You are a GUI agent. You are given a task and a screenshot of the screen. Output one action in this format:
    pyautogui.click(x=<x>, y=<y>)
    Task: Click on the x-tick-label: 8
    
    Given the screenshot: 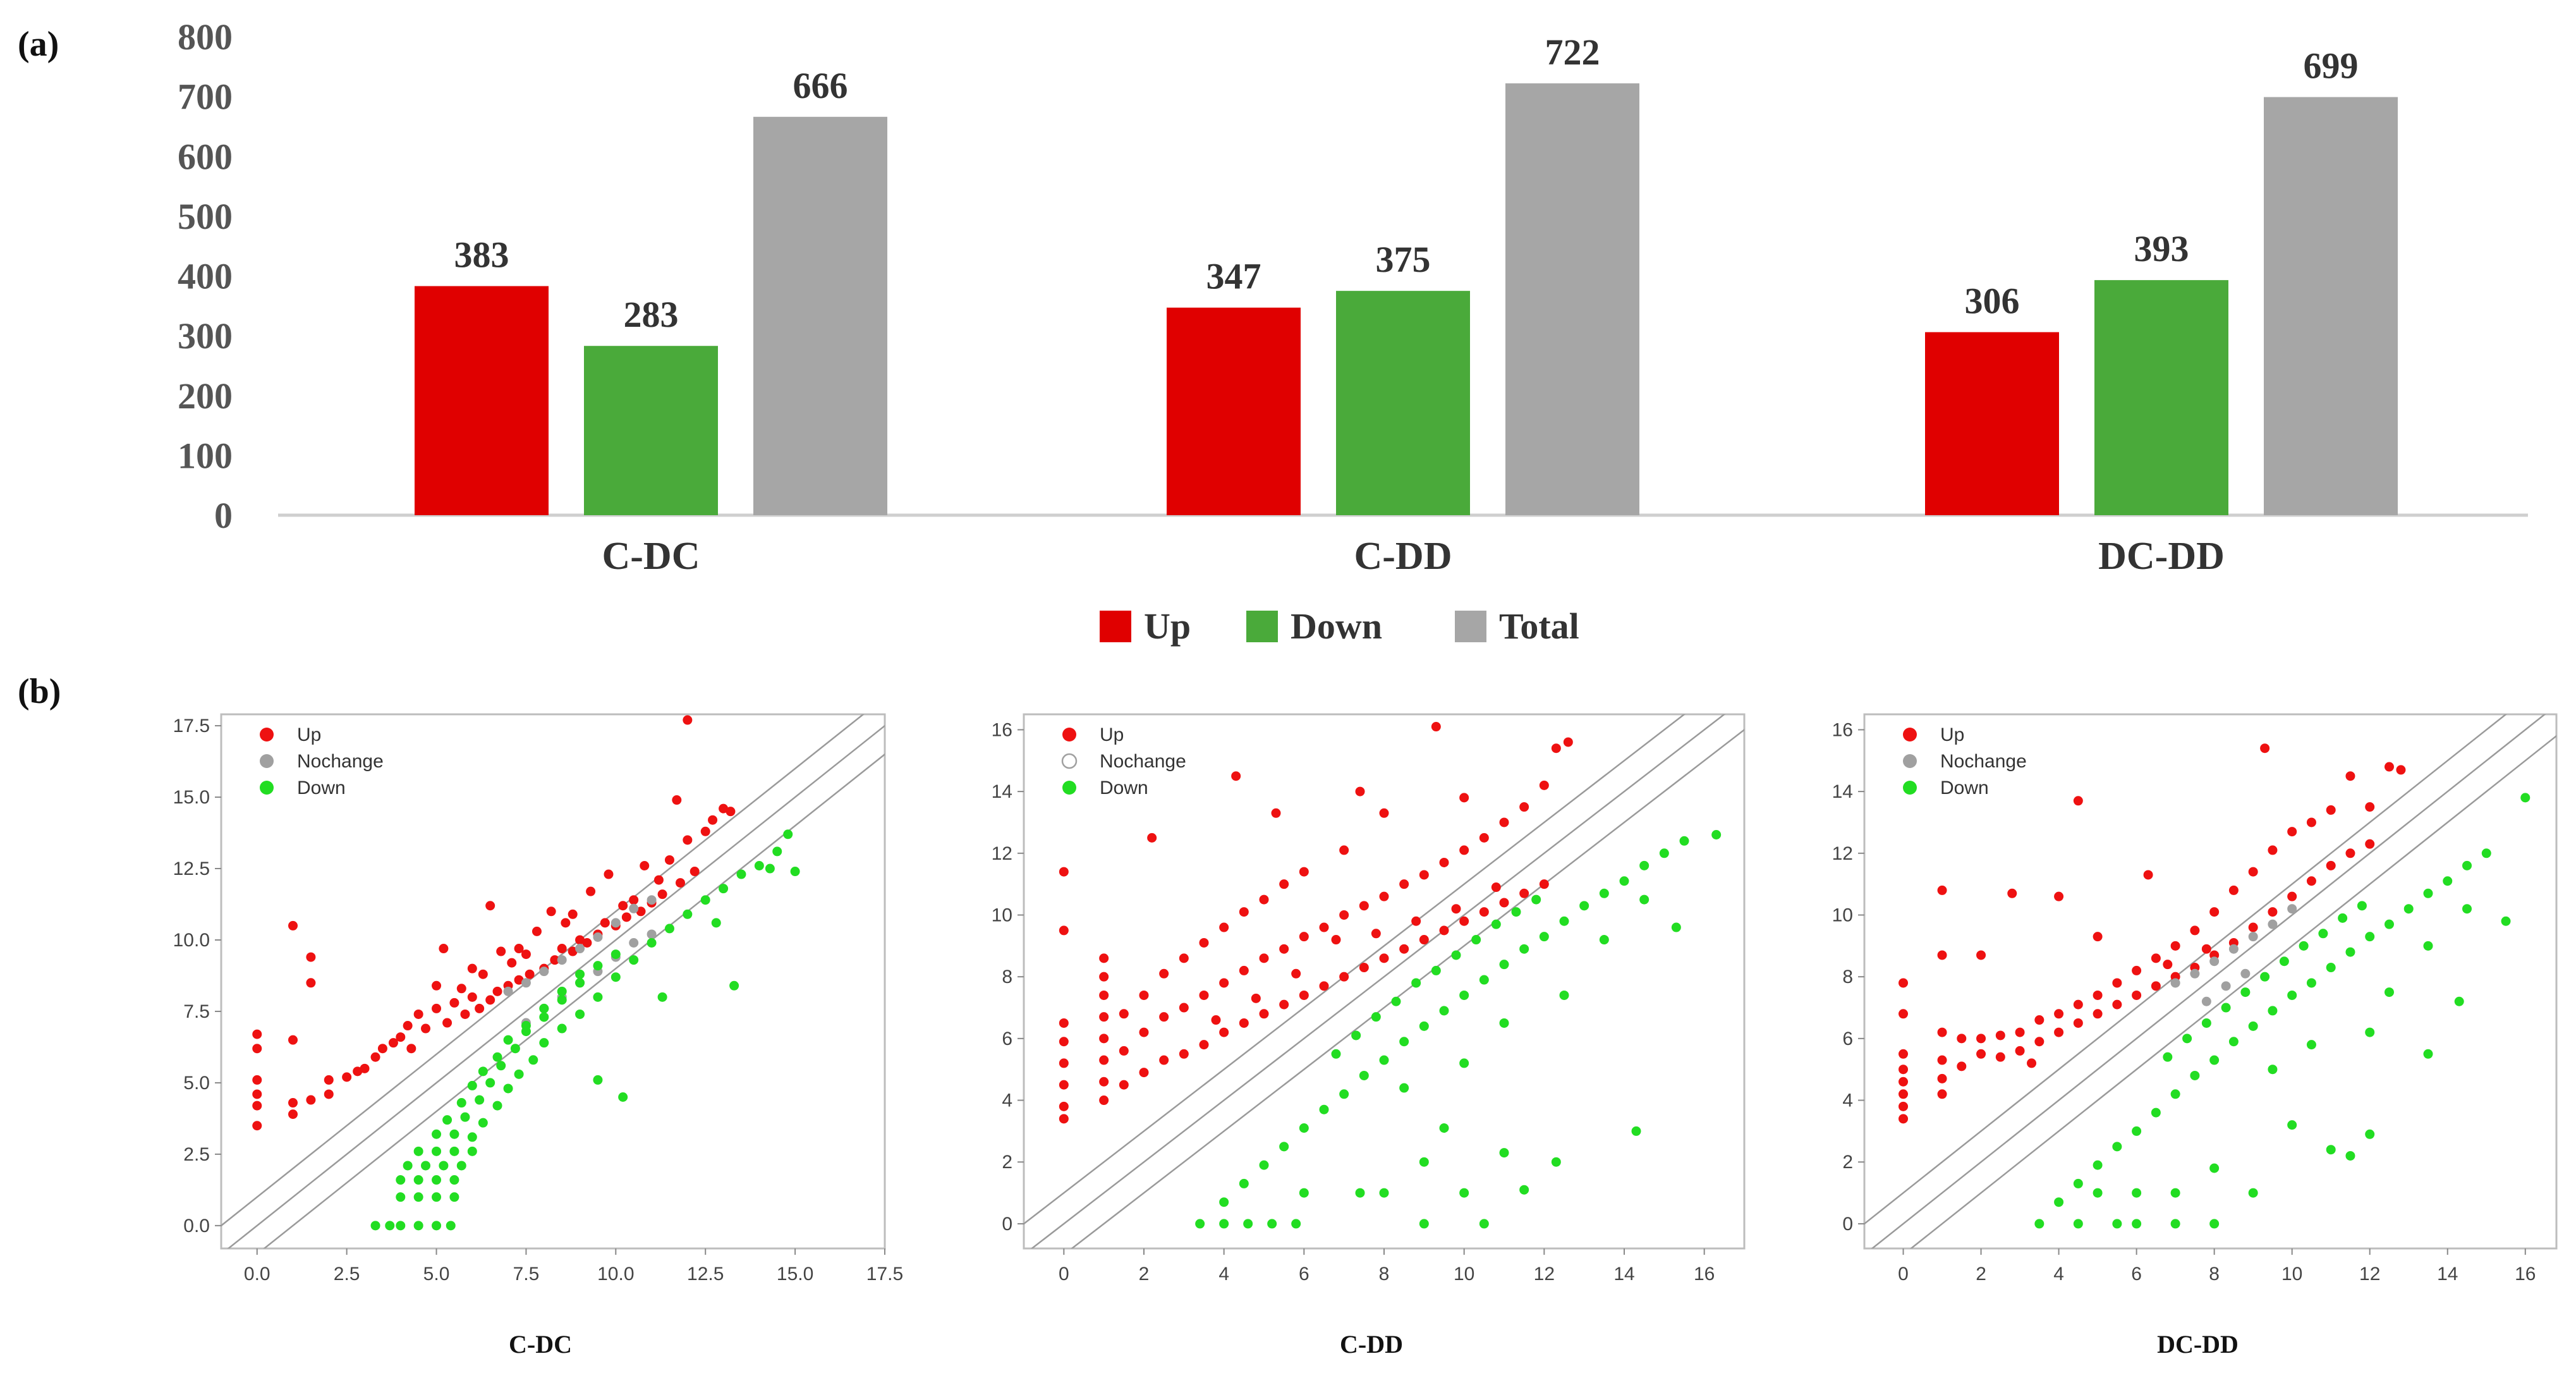 What is the action you would take?
    pyautogui.click(x=2214, y=1274)
    